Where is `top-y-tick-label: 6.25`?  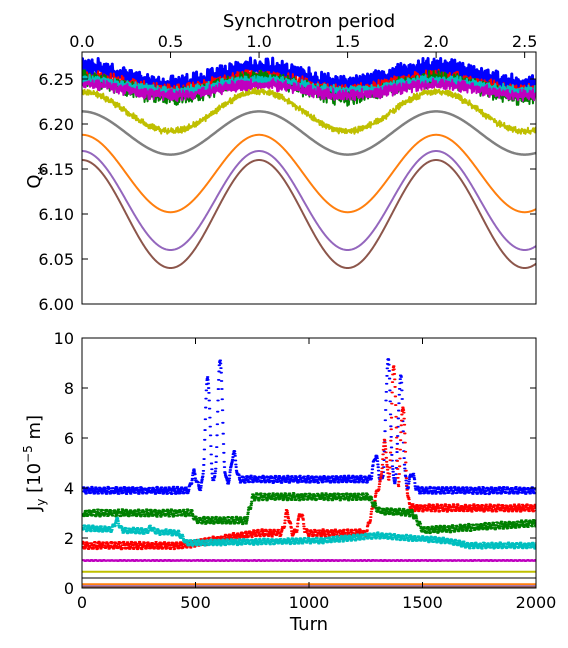 top-y-tick-label: 6.25 is located at coordinates (56, 79).